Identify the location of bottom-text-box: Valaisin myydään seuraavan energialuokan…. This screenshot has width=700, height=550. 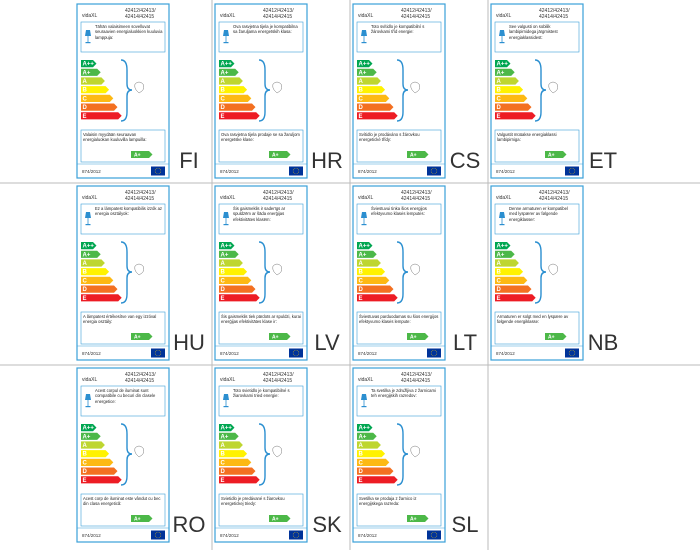
(115, 137).